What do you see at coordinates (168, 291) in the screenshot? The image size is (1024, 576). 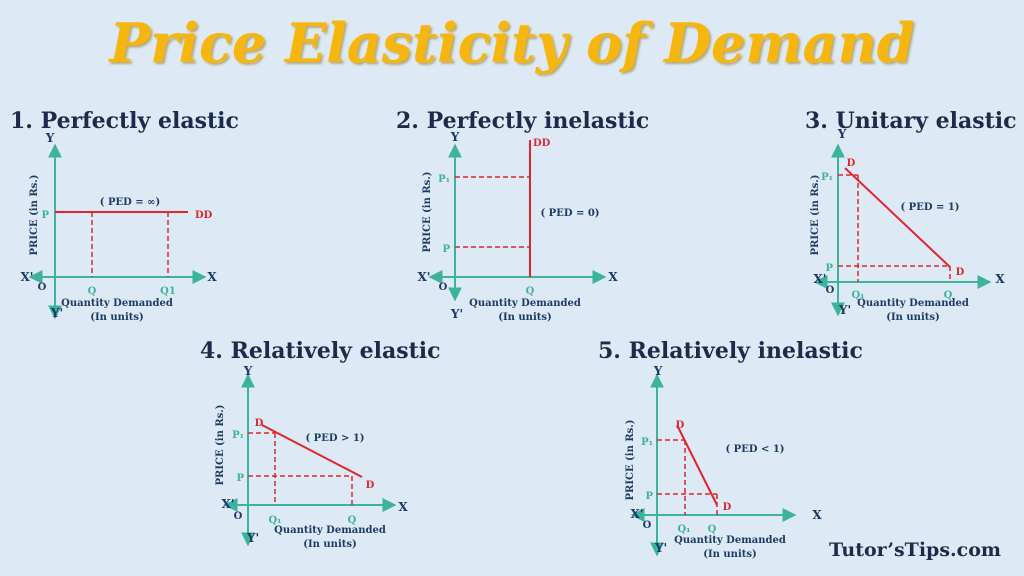 I see `curve-label: Q1` at bounding box center [168, 291].